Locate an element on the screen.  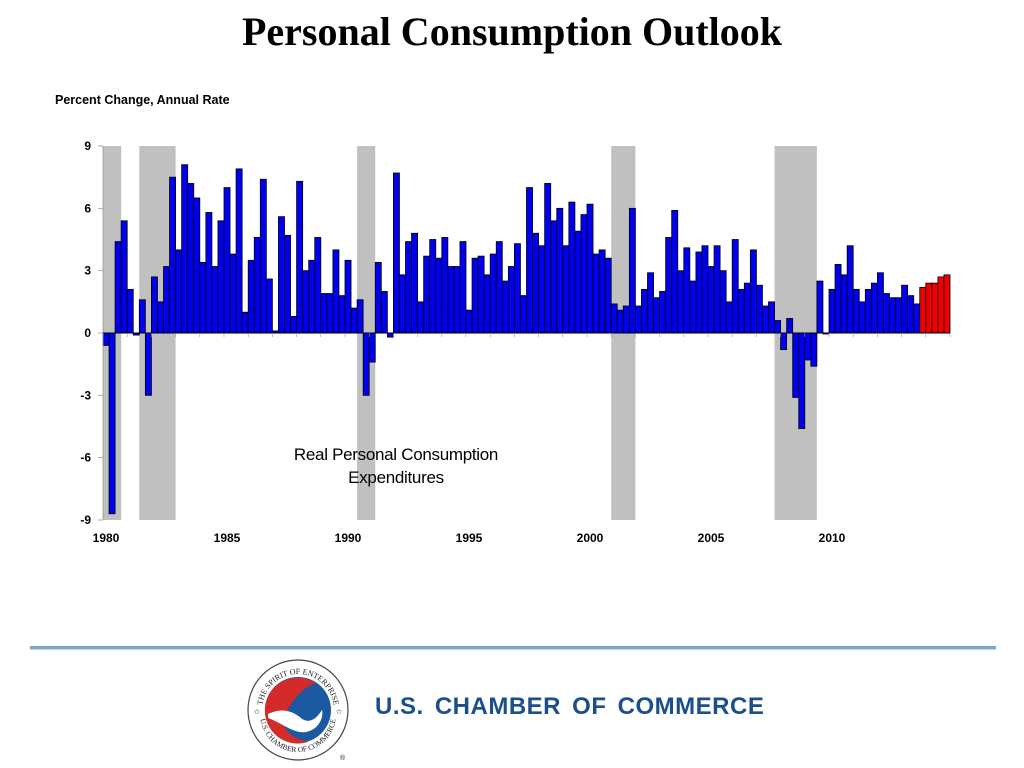
eagle-icon is located at coordinates (295, 721).